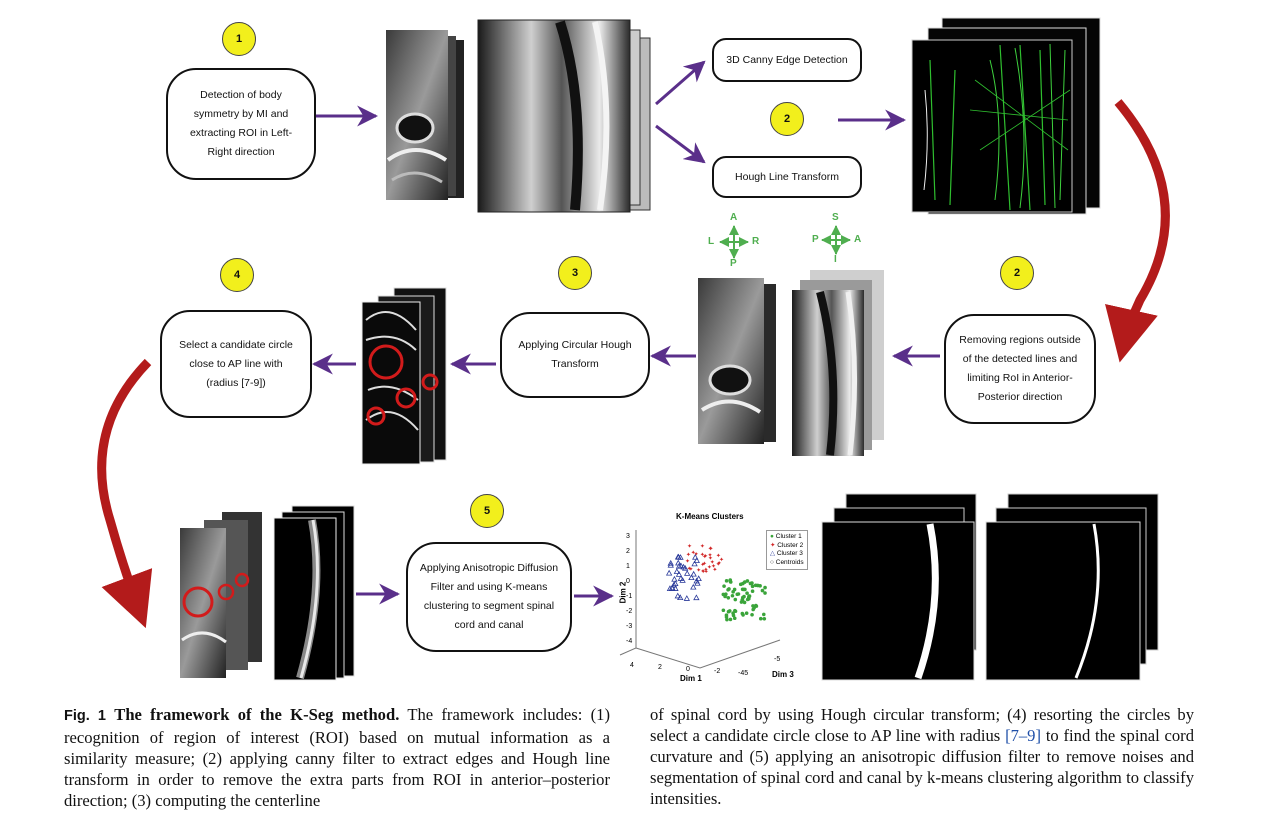 The image size is (1276, 834). Describe the element at coordinates (239, 39) in the screenshot. I see `step-badge-1: 1` at that location.